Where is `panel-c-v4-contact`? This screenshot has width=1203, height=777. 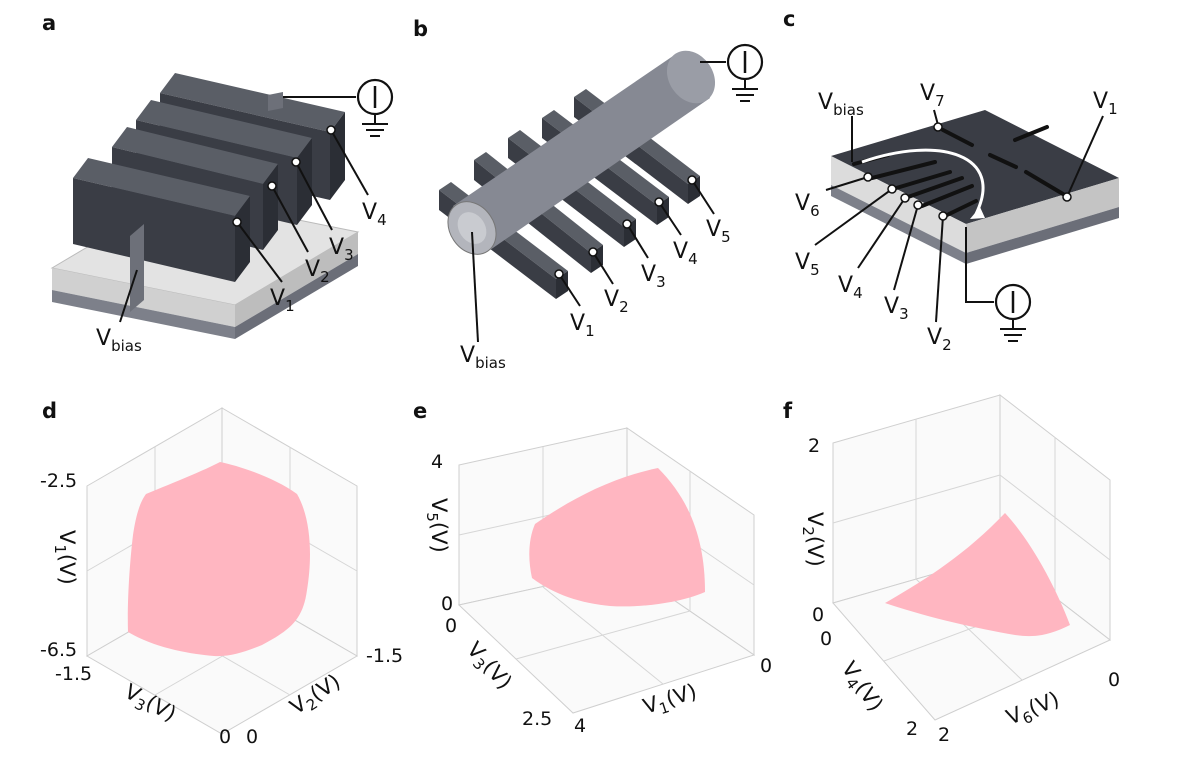
panel-c-v4-contact is located at coordinates (905, 198).